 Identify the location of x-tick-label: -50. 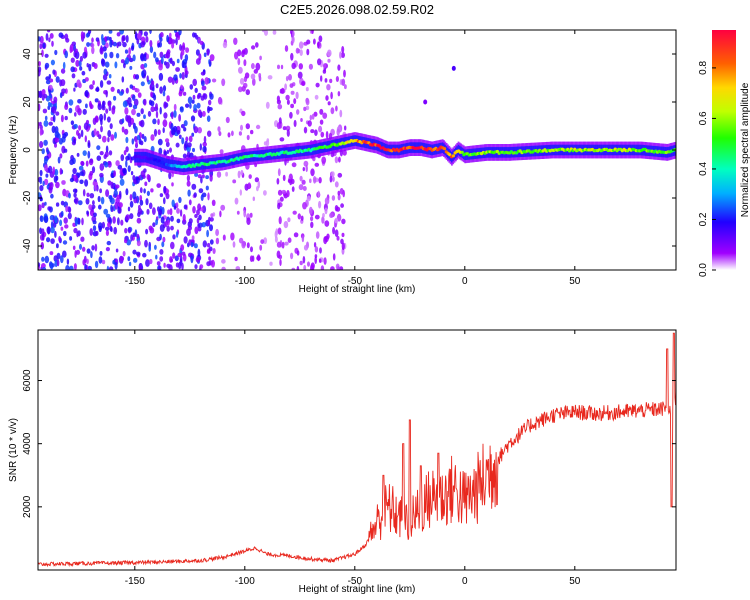
(355, 281).